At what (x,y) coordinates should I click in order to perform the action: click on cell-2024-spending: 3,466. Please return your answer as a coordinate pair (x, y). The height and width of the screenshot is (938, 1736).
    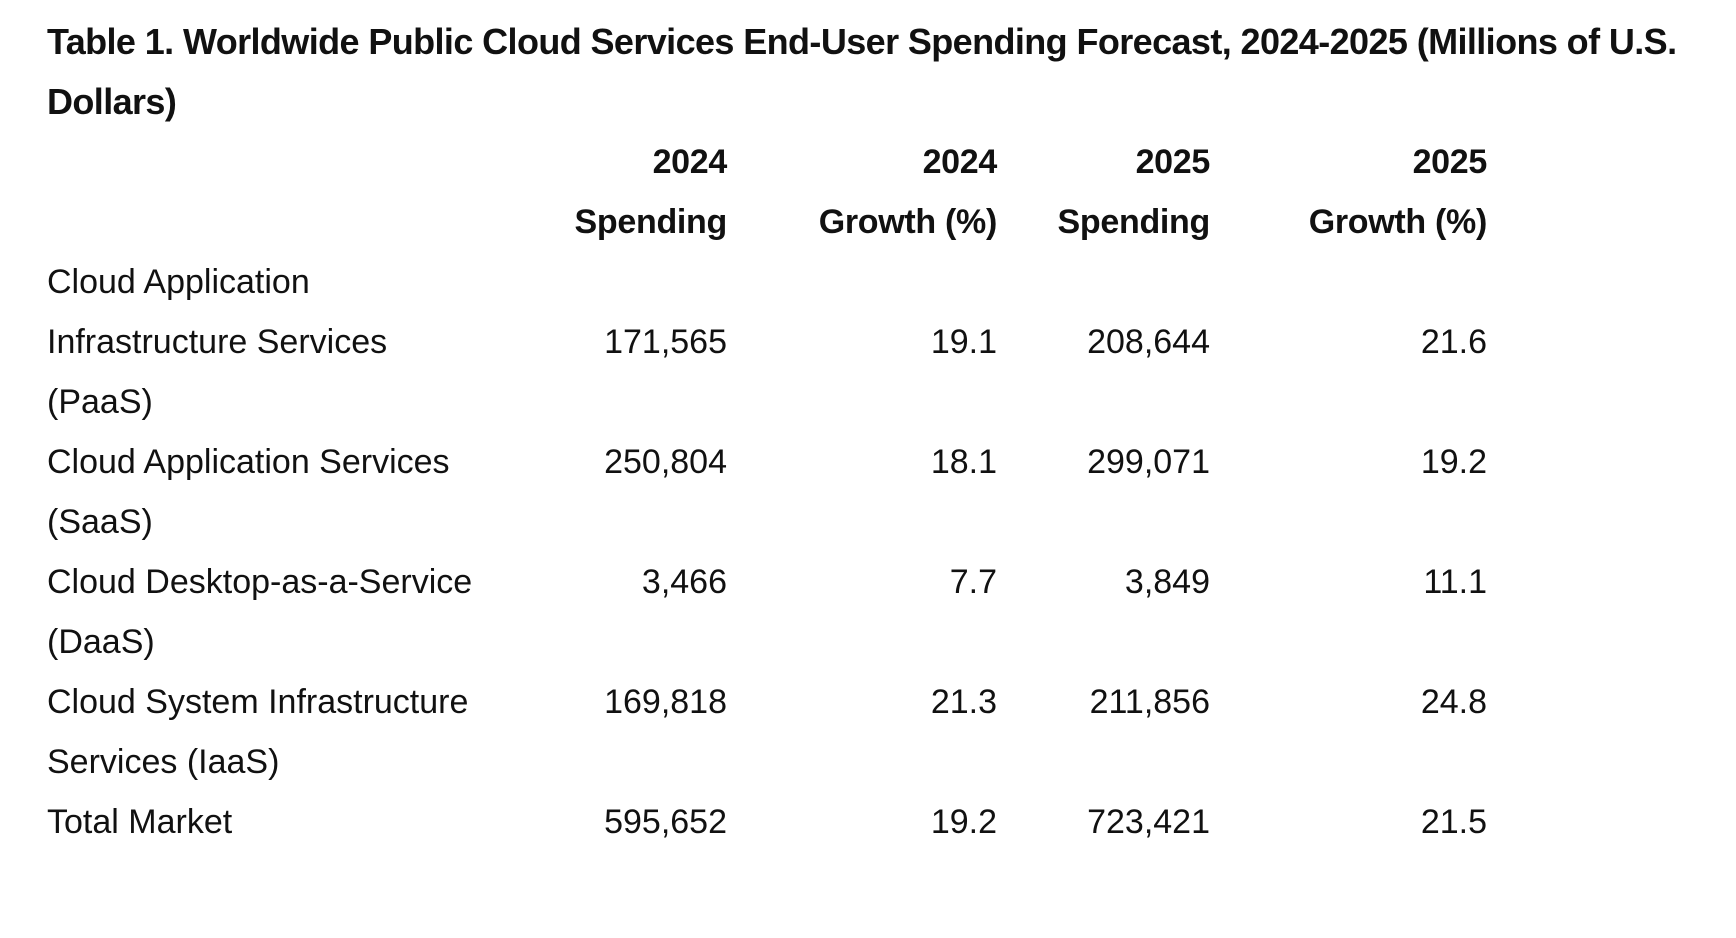
    Looking at the image, I should click on (684, 582).